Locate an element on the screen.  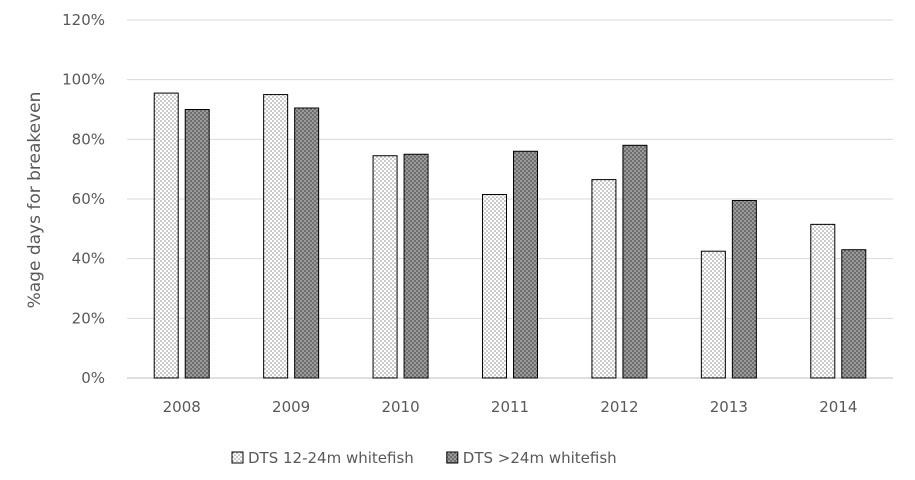
x-tick-label: 2012 is located at coordinates (619, 407).